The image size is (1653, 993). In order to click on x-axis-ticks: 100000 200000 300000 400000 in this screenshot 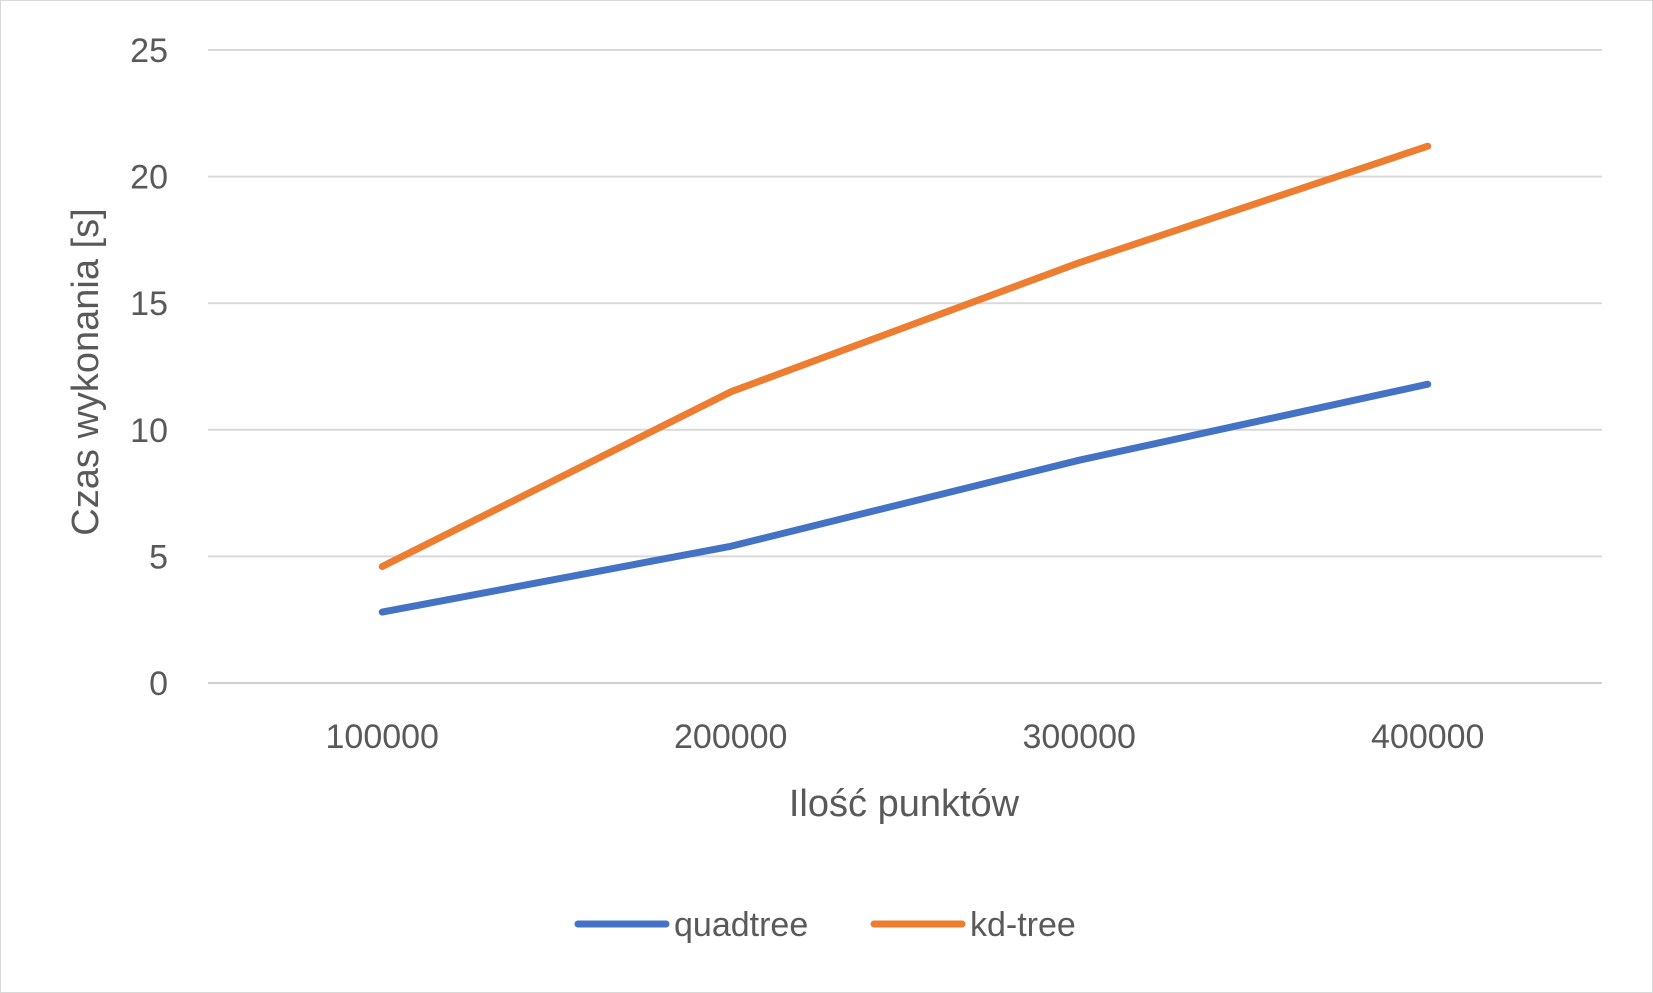, I will do `click(905, 737)`.